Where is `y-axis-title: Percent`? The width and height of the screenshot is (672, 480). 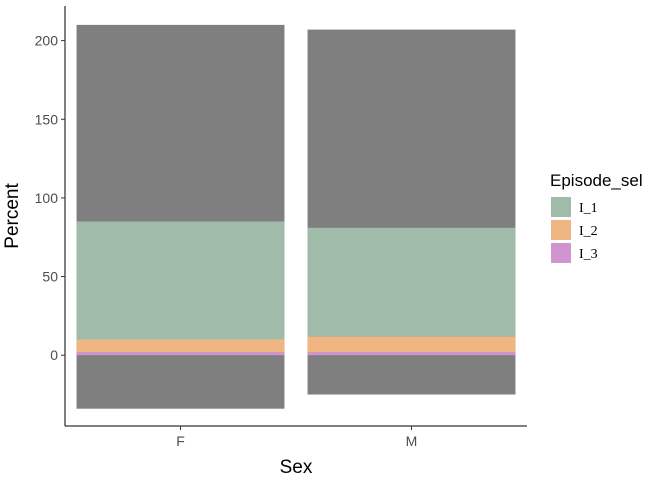 y-axis-title: Percent is located at coordinates (12, 216).